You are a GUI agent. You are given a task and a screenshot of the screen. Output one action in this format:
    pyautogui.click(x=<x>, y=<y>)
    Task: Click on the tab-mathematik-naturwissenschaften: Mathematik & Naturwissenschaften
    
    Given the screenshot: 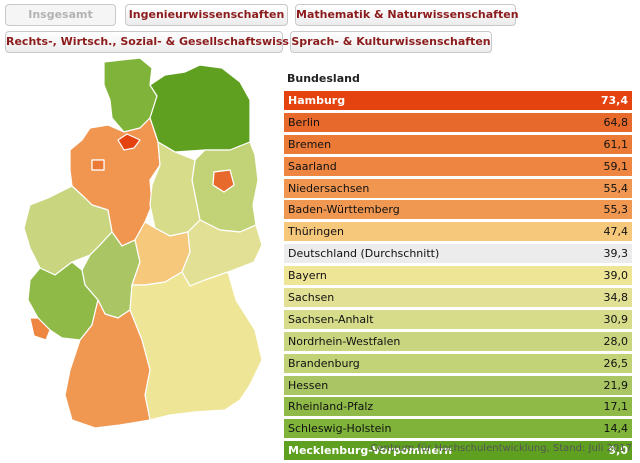 What is the action you would take?
    pyautogui.click(x=407, y=15)
    